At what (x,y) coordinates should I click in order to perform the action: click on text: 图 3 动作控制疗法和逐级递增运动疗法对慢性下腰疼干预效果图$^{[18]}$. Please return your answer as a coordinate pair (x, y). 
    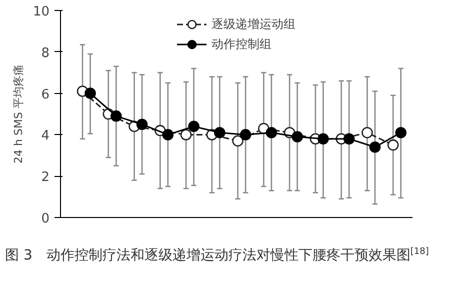
    Looking at the image, I should click on (217, 256).